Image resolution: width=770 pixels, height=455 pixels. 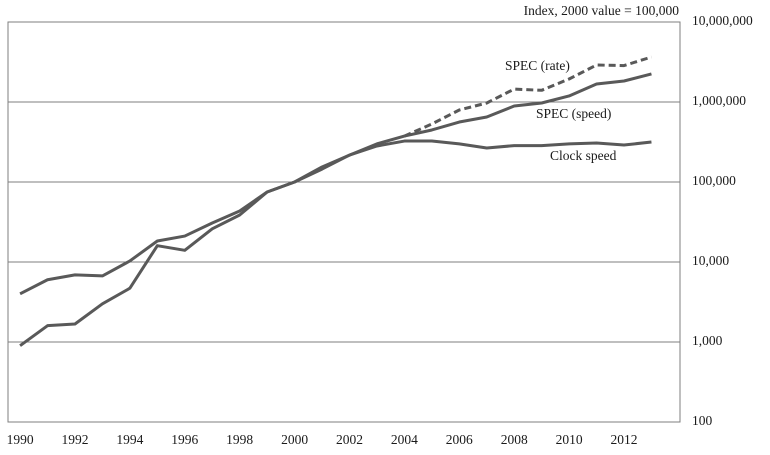 What do you see at coordinates (702, 420) in the screenshot?
I see `y-tick-label: 100` at bounding box center [702, 420].